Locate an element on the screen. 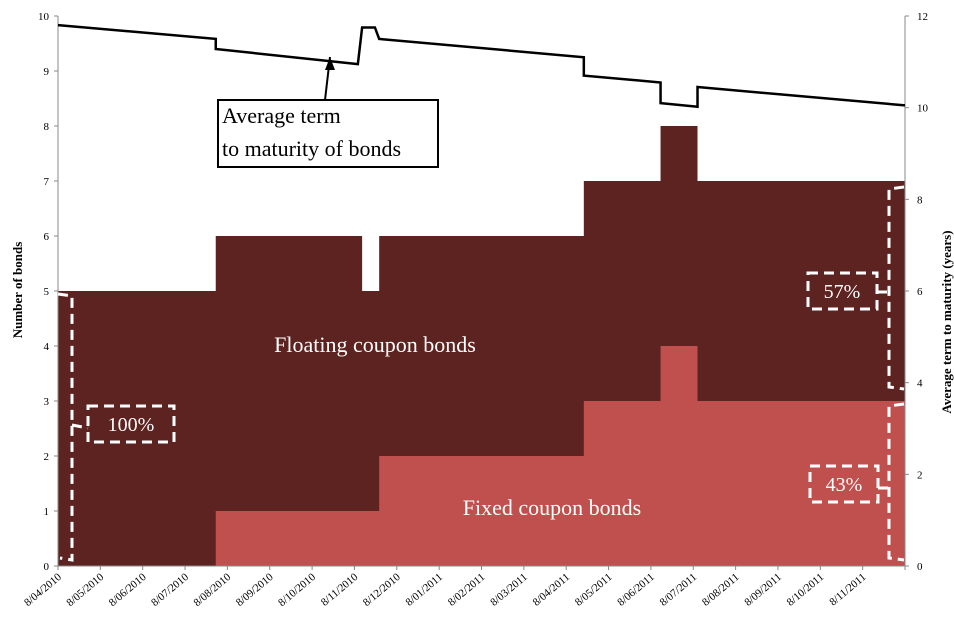  callout-line-1: Average term is located at coordinates (281, 115).